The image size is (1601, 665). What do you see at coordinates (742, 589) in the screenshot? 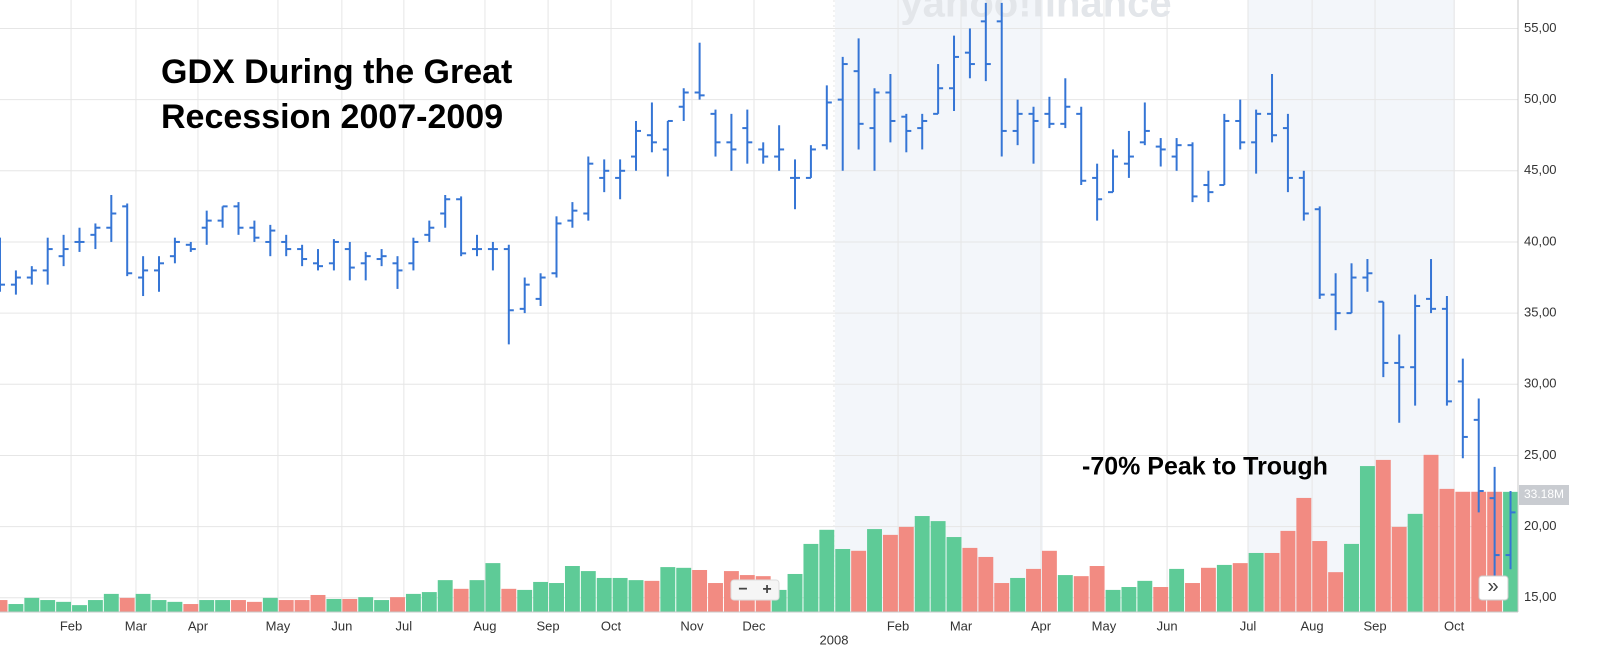
I see `zoom-out: −` at bounding box center [742, 589].